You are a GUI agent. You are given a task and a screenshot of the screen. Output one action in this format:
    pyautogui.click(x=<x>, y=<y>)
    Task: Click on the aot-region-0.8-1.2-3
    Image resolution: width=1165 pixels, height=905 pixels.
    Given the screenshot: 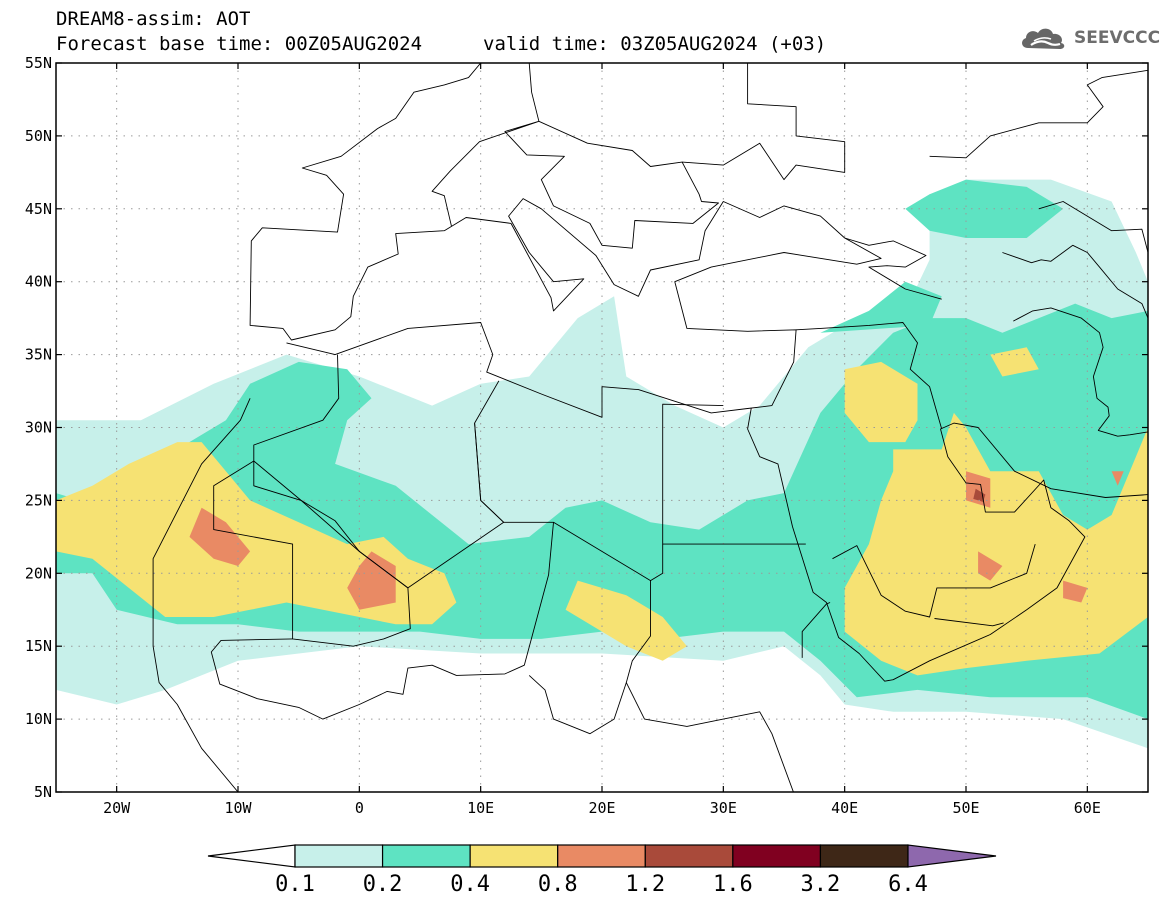 What is the action you would take?
    pyautogui.click(x=990, y=566)
    